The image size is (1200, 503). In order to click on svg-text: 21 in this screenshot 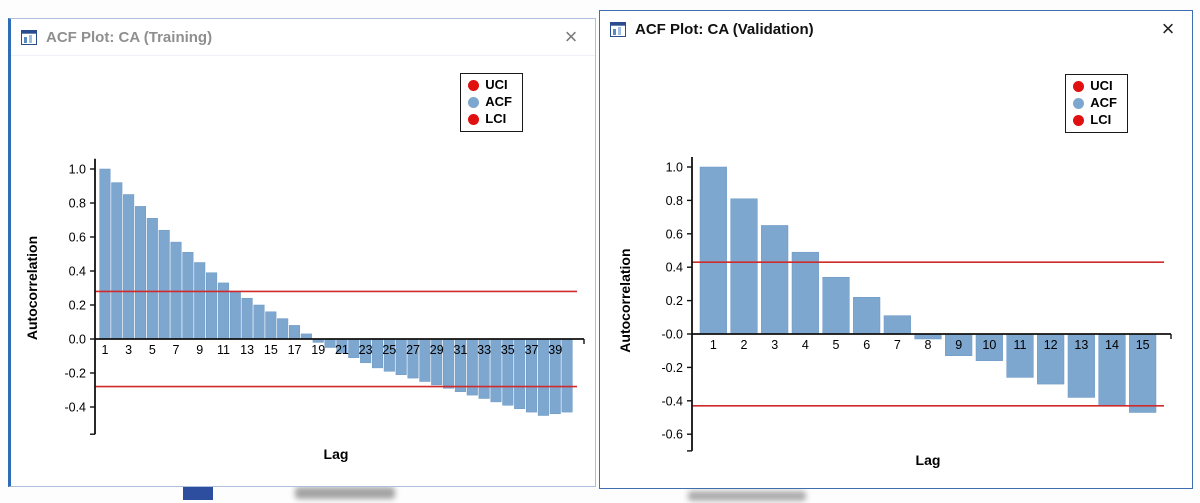, I will do `click(342, 350)`.